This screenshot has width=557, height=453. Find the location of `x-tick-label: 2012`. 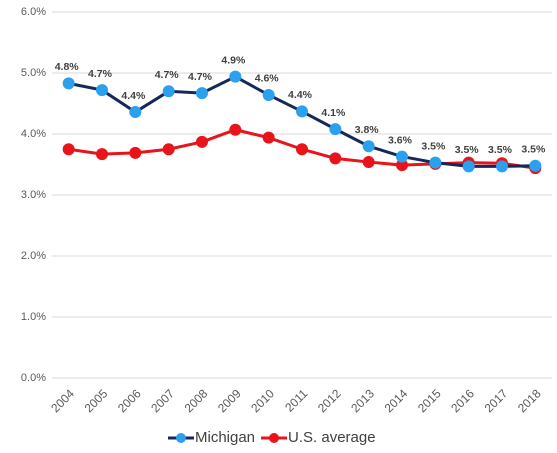

x-tick-label: 2012 is located at coordinates (329, 400).